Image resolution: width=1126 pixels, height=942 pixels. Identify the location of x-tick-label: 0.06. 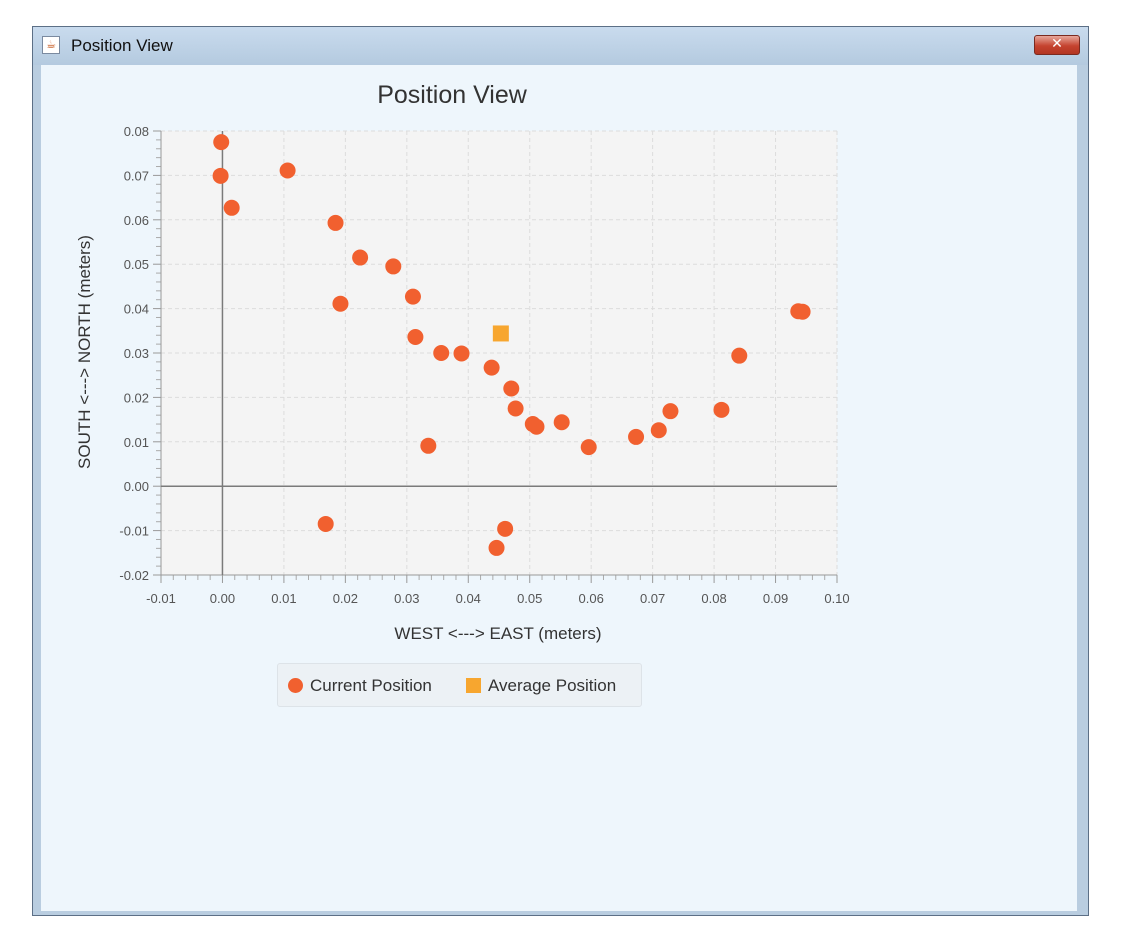
(591, 598).